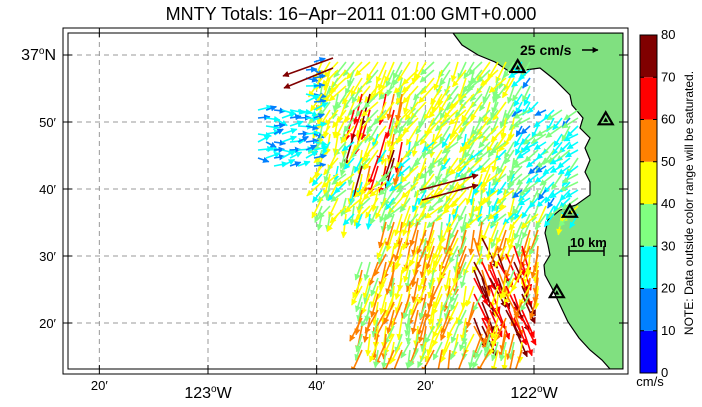 The image size is (702, 407). What do you see at coordinates (38, 55) in the screenshot?
I see `latitude-label: 37oN` at bounding box center [38, 55].